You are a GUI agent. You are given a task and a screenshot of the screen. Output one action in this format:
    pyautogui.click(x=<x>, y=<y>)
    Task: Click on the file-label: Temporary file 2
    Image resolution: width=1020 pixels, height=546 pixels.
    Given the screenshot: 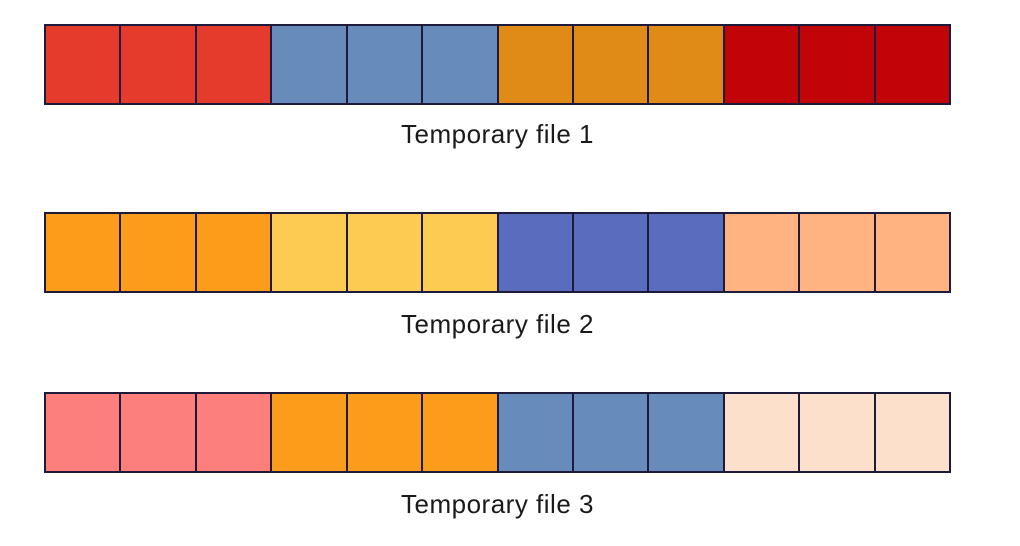 What is the action you would take?
    pyautogui.click(x=497, y=324)
    